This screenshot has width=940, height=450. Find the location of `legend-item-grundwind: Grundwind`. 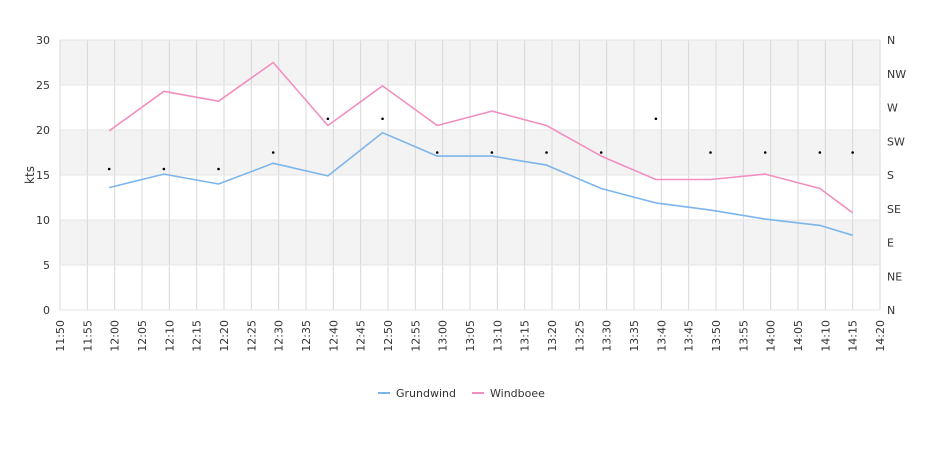

legend-item-grundwind: Grundwind is located at coordinates (417, 393).